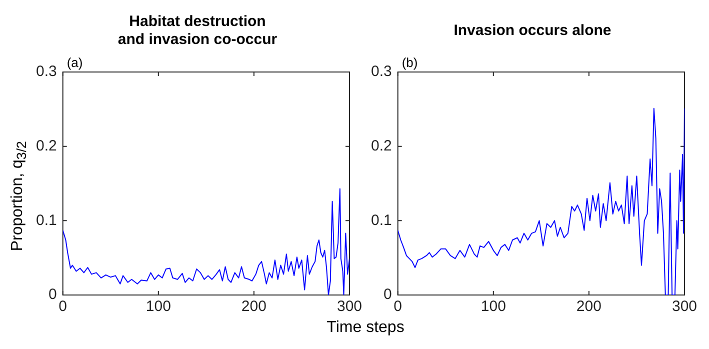  I want to click on chart-title: Habitat destruction and invasion co-occur, so click(197, 31).